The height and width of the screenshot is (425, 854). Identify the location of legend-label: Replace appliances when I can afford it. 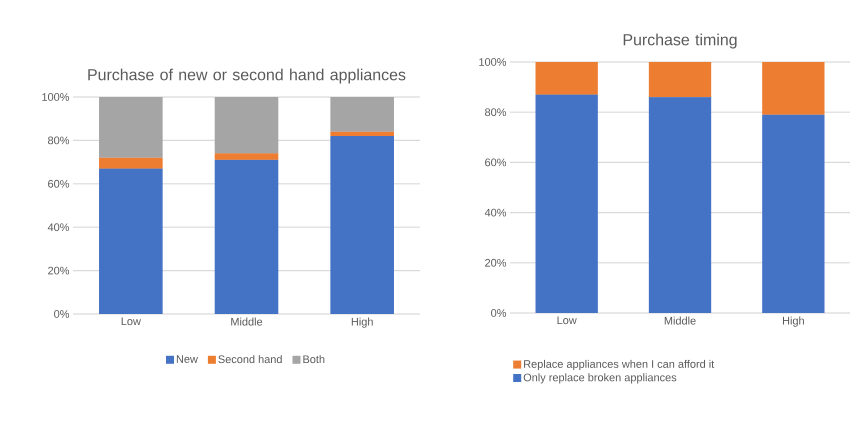
(619, 365).